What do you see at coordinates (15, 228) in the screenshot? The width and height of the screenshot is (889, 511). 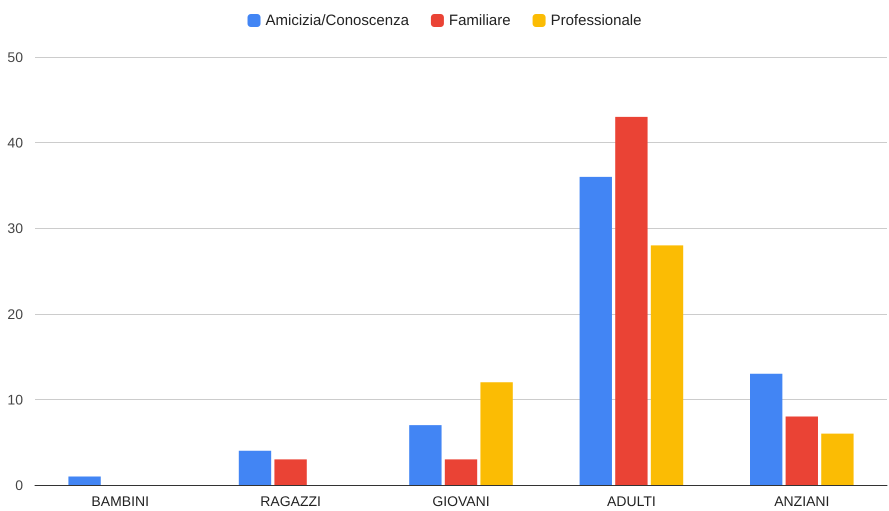 I see `y-tick-label: 30` at bounding box center [15, 228].